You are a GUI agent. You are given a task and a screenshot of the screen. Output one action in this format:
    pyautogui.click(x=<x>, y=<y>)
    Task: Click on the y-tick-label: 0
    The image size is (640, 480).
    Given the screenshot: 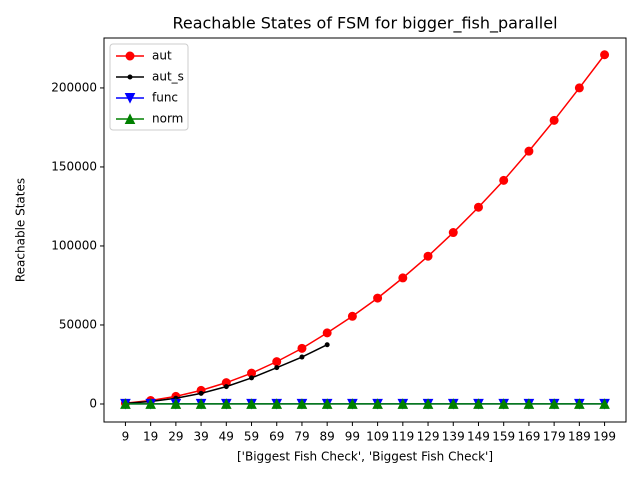 What is the action you would take?
    pyautogui.click(x=93, y=403)
    